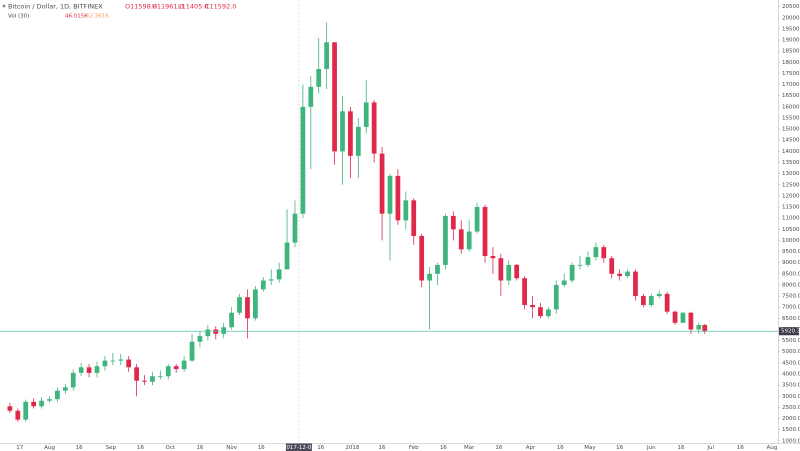 The width and height of the screenshot is (800, 451). I want to click on ohlc-low: L11405.0, so click(193, 7).